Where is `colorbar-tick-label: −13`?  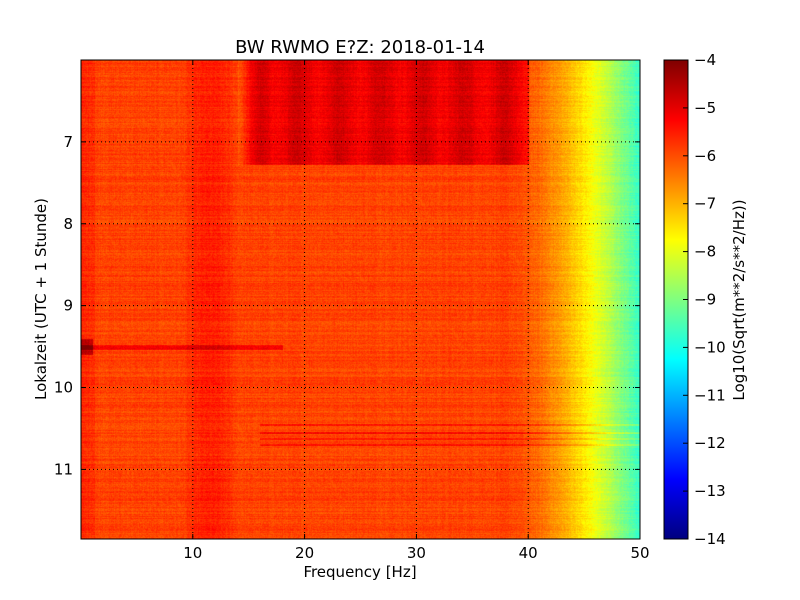
colorbar-tick-label: −13 is located at coordinates (710, 491).